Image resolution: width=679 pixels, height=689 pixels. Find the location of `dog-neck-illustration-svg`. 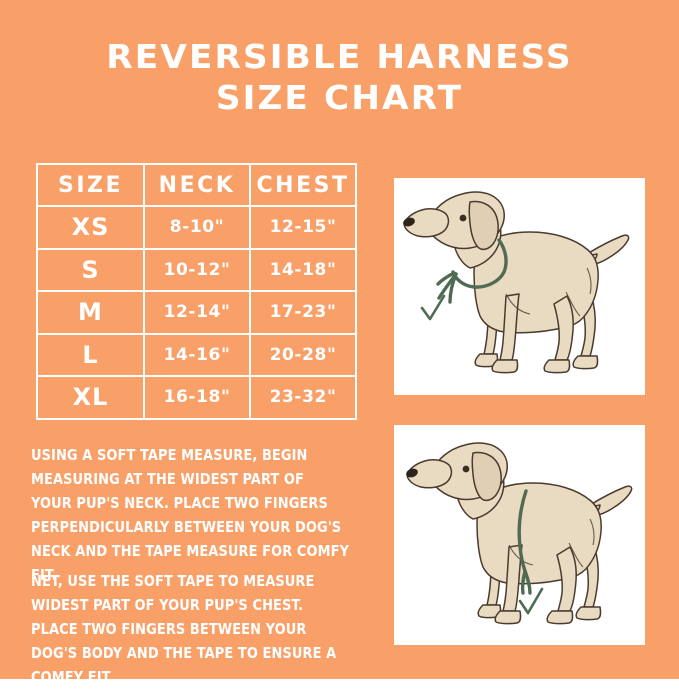

dog-neck-illustration-svg is located at coordinates (516, 282).